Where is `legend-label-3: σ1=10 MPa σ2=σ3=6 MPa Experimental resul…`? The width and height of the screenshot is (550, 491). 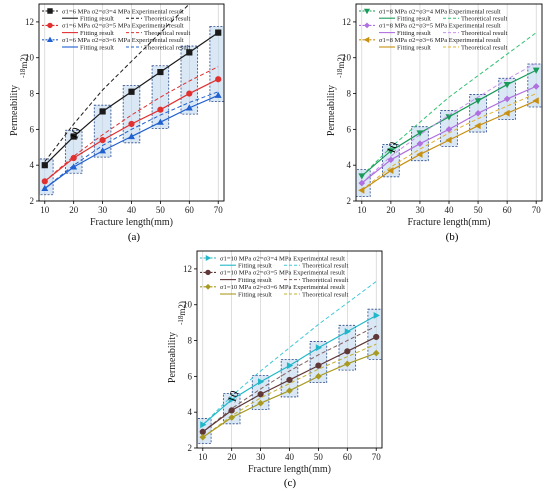 legend-label-3: σ1=10 MPa σ2=σ3=6 MPa Experimental resul… is located at coordinates (282, 287).